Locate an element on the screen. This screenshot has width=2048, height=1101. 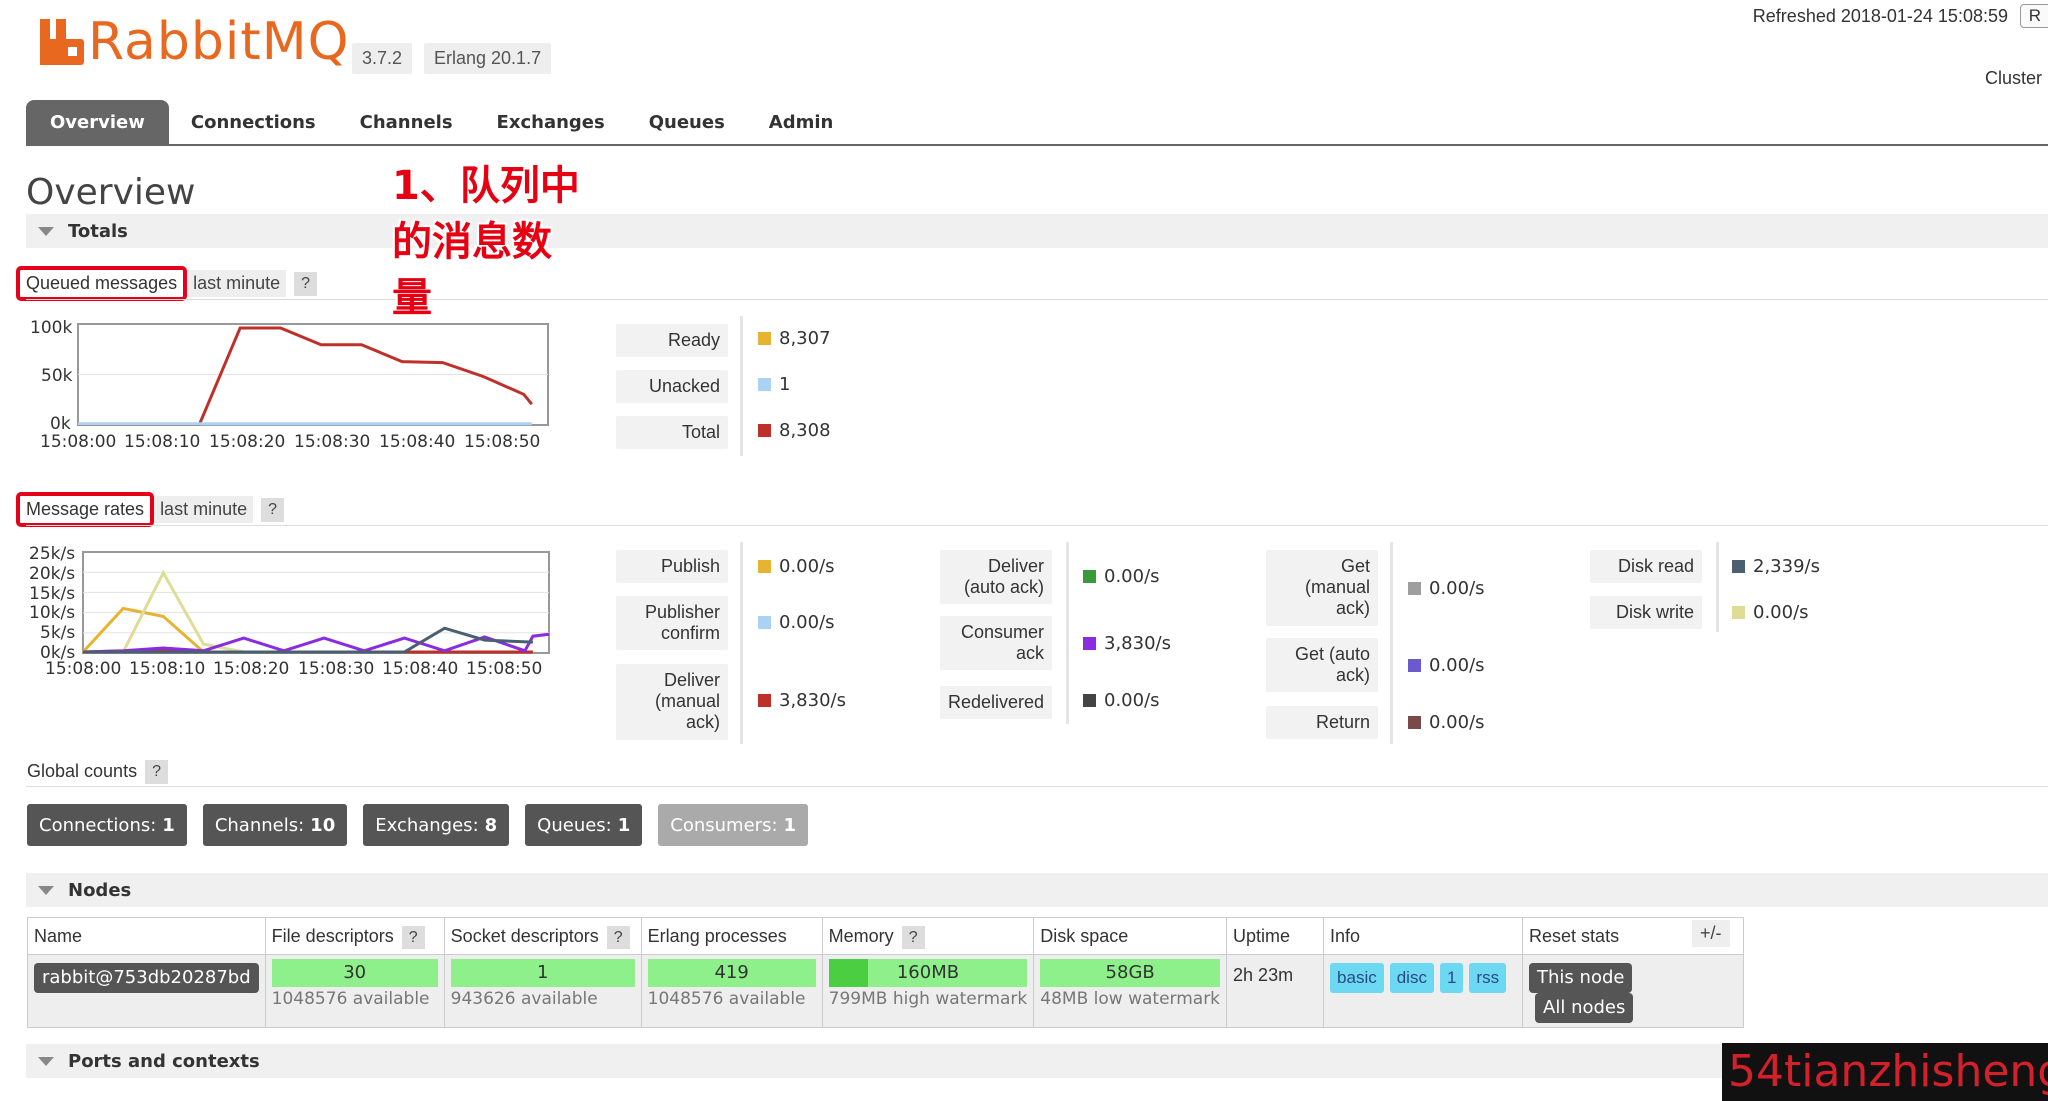
rate-label-get-manual: Get (manual ack) is located at coordinates (1322, 588).